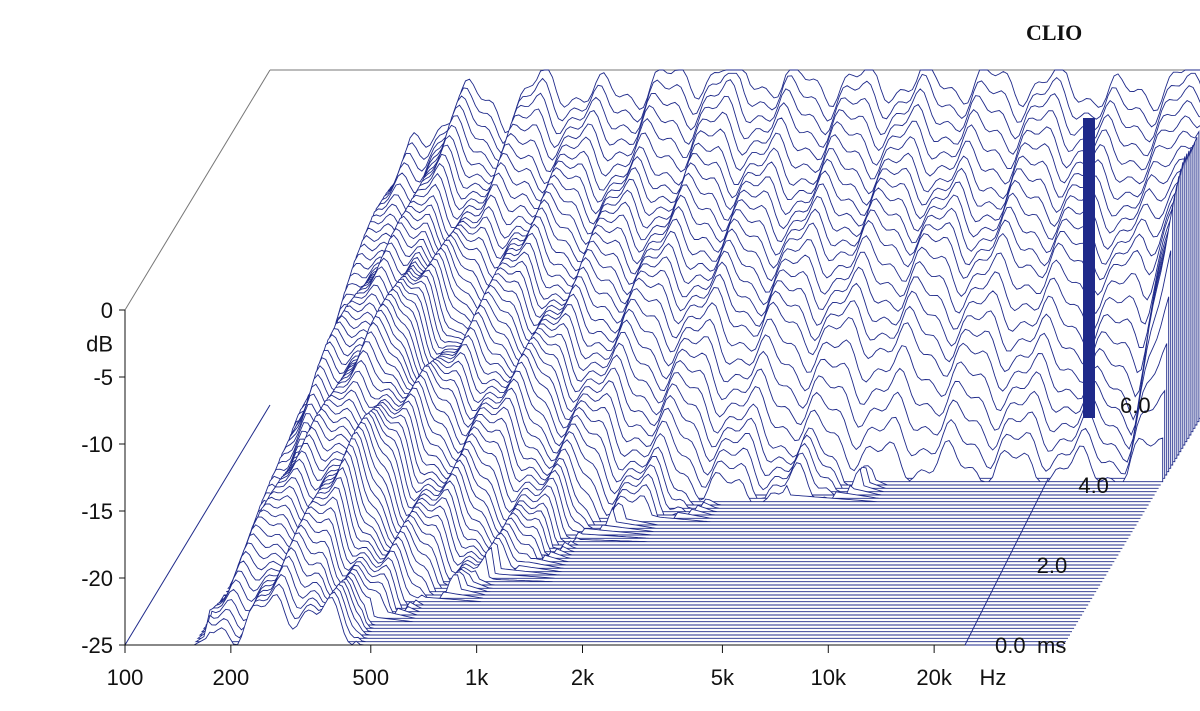  I want to click on x-tick-label-5: 5k, so click(723, 677).